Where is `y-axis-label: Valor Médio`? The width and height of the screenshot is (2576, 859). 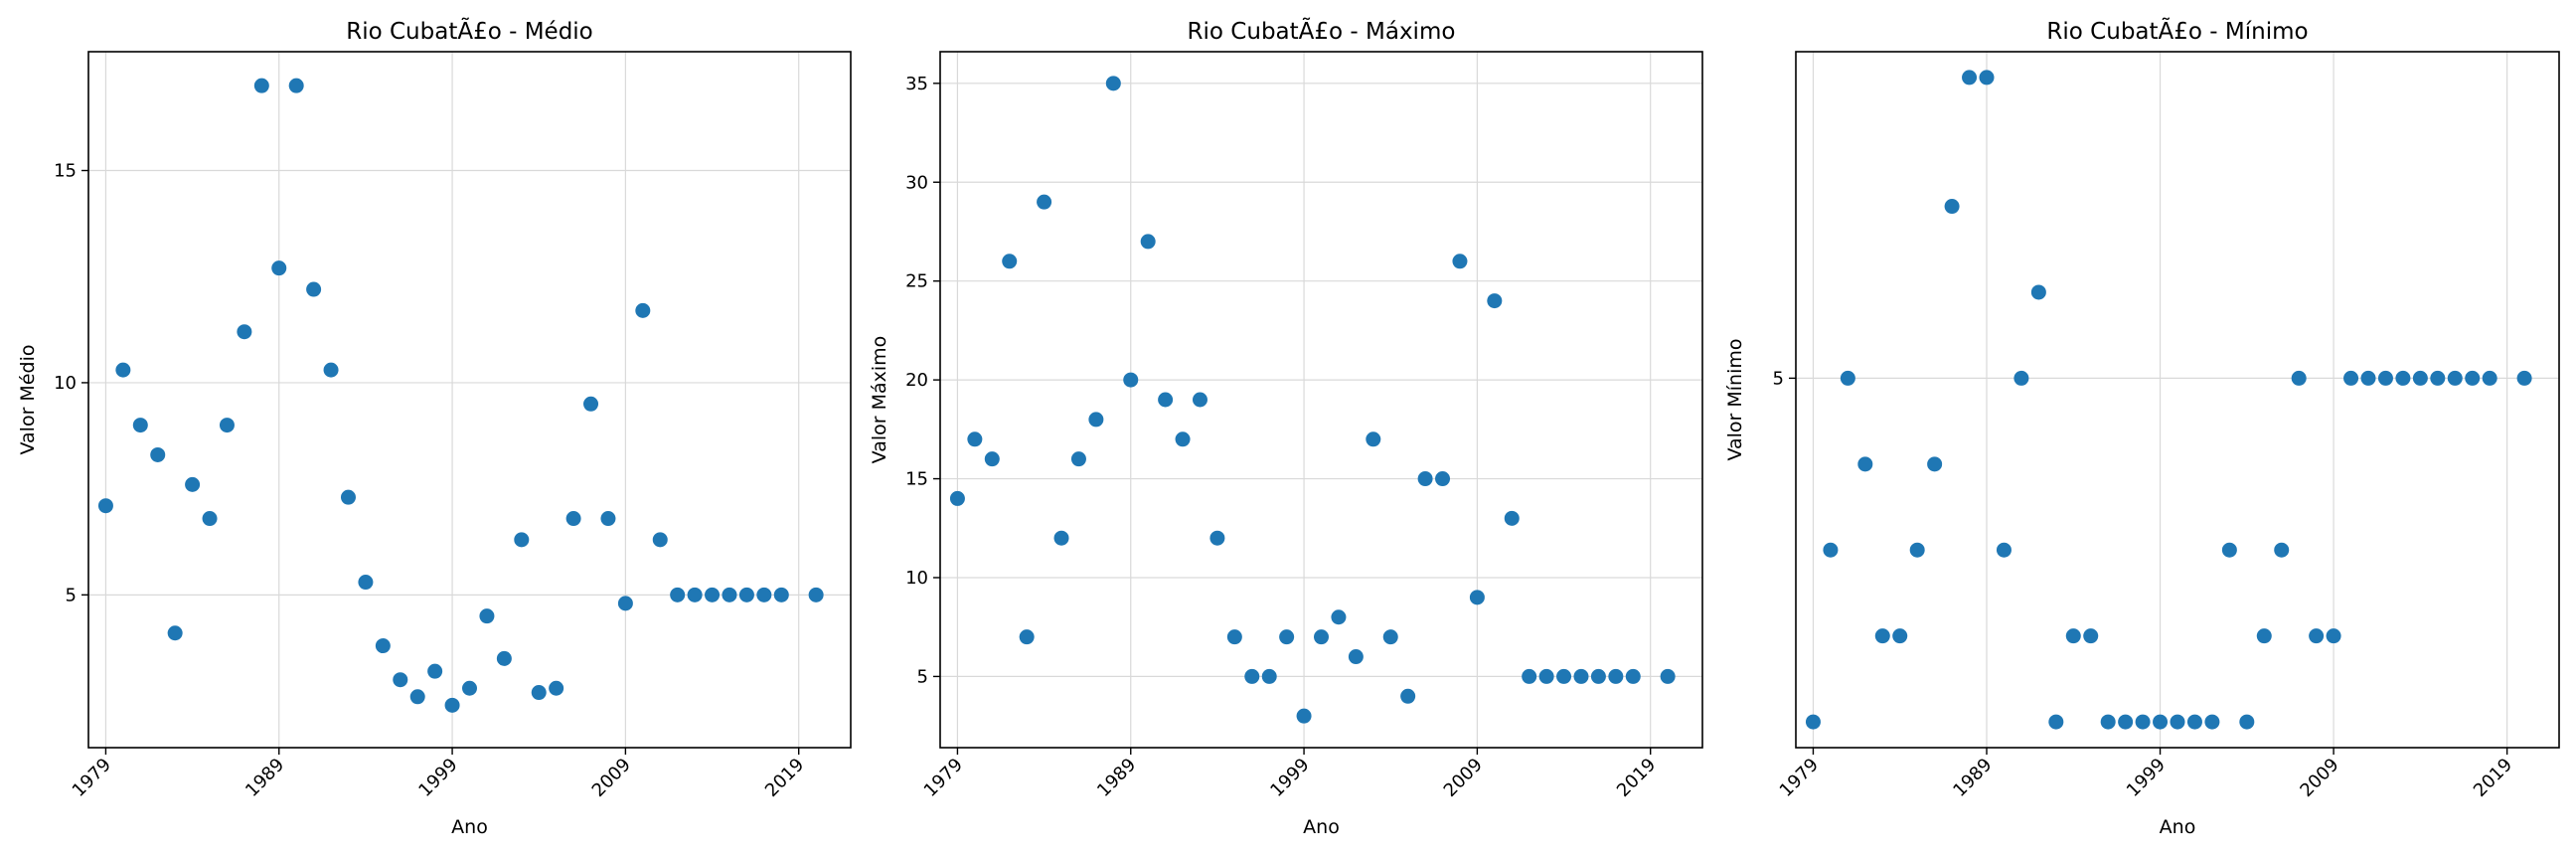
y-axis-label: Valor Médio is located at coordinates (28, 400).